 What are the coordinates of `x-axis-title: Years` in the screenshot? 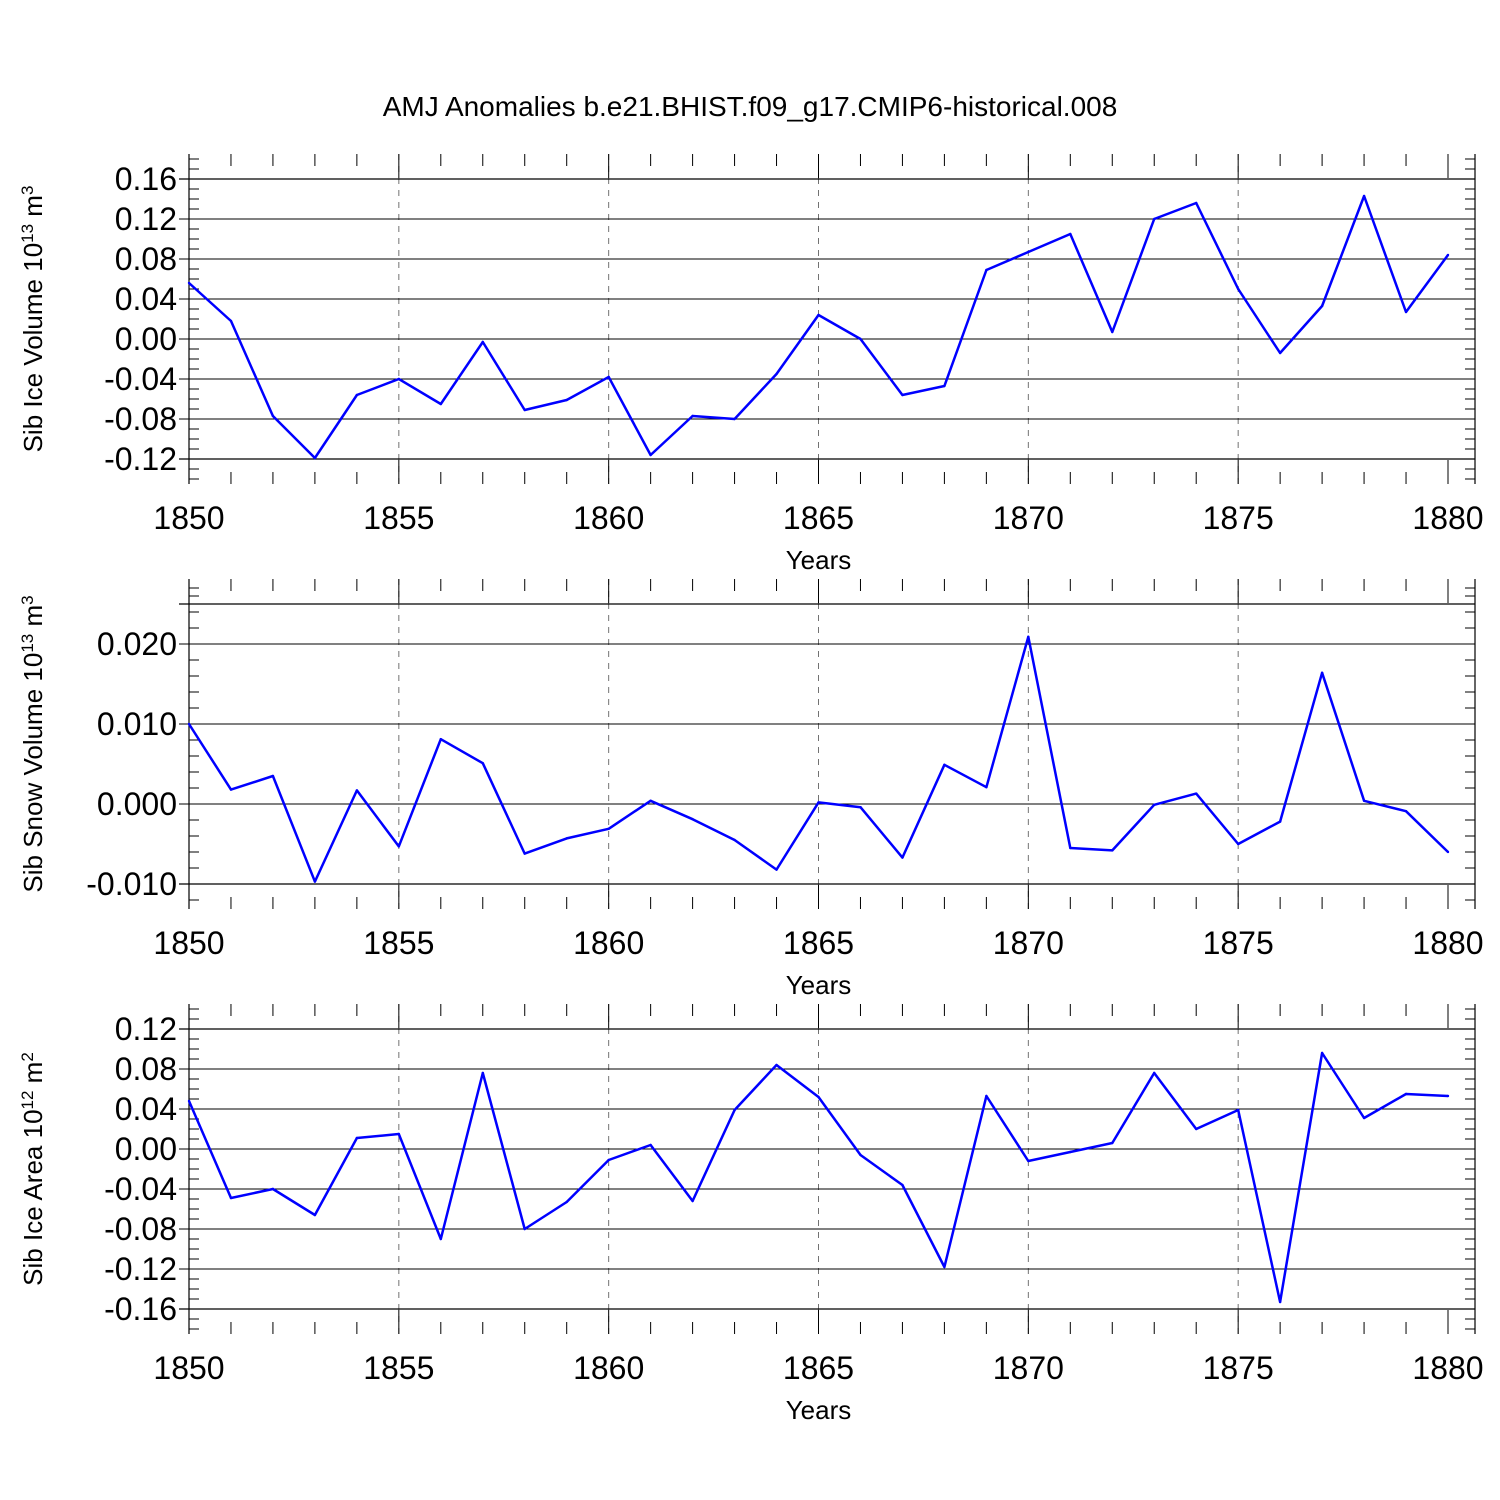 It's located at (819, 560).